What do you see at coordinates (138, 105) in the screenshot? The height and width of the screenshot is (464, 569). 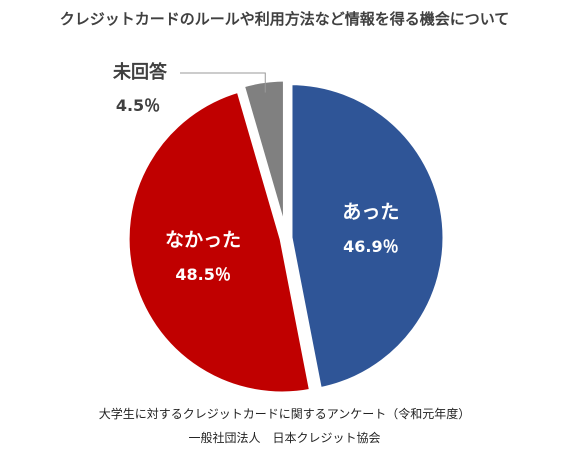 I see `slice-value-mikaitou: 4.5％` at bounding box center [138, 105].